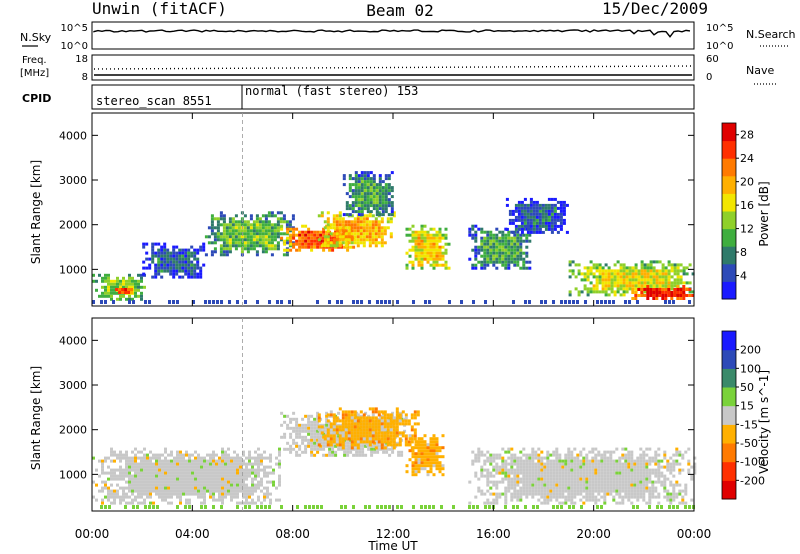 The image size is (800, 554). Describe the element at coordinates (209, 302) in the screenshot. I see `power-ground-cell` at that location.